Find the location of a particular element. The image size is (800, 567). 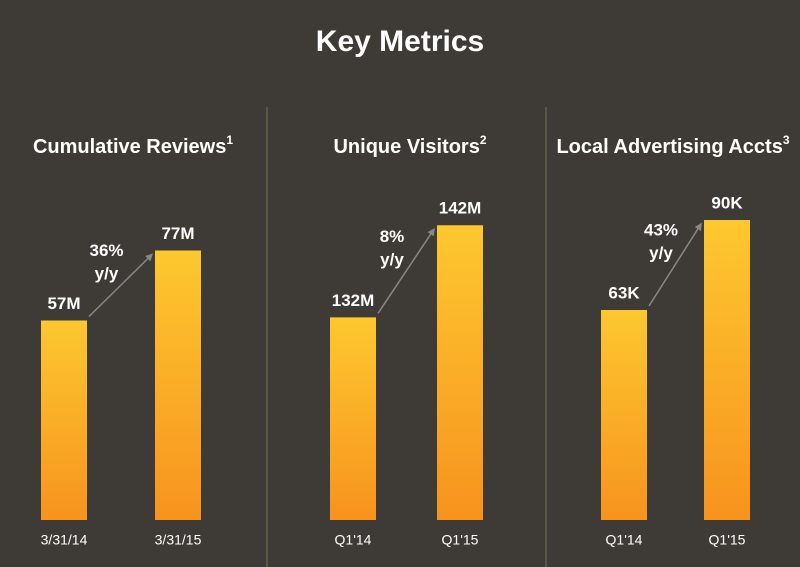

chart-title: Local Advertising Accts3 is located at coordinates (672, 145).